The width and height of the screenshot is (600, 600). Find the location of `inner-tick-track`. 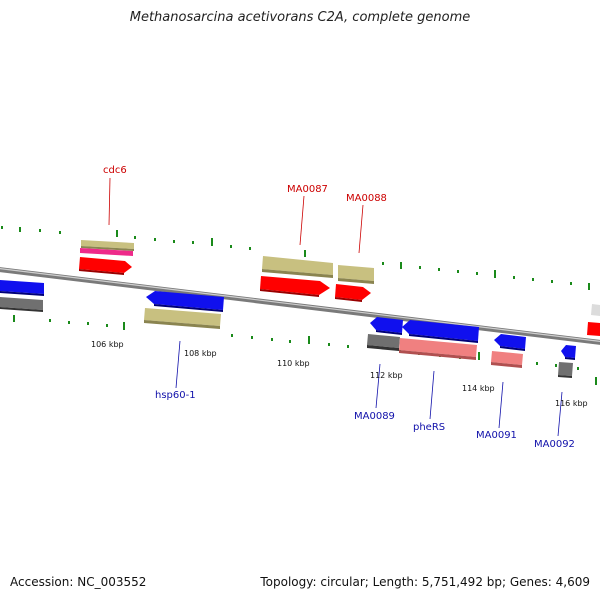

inner-tick-track is located at coordinates (305, 350).